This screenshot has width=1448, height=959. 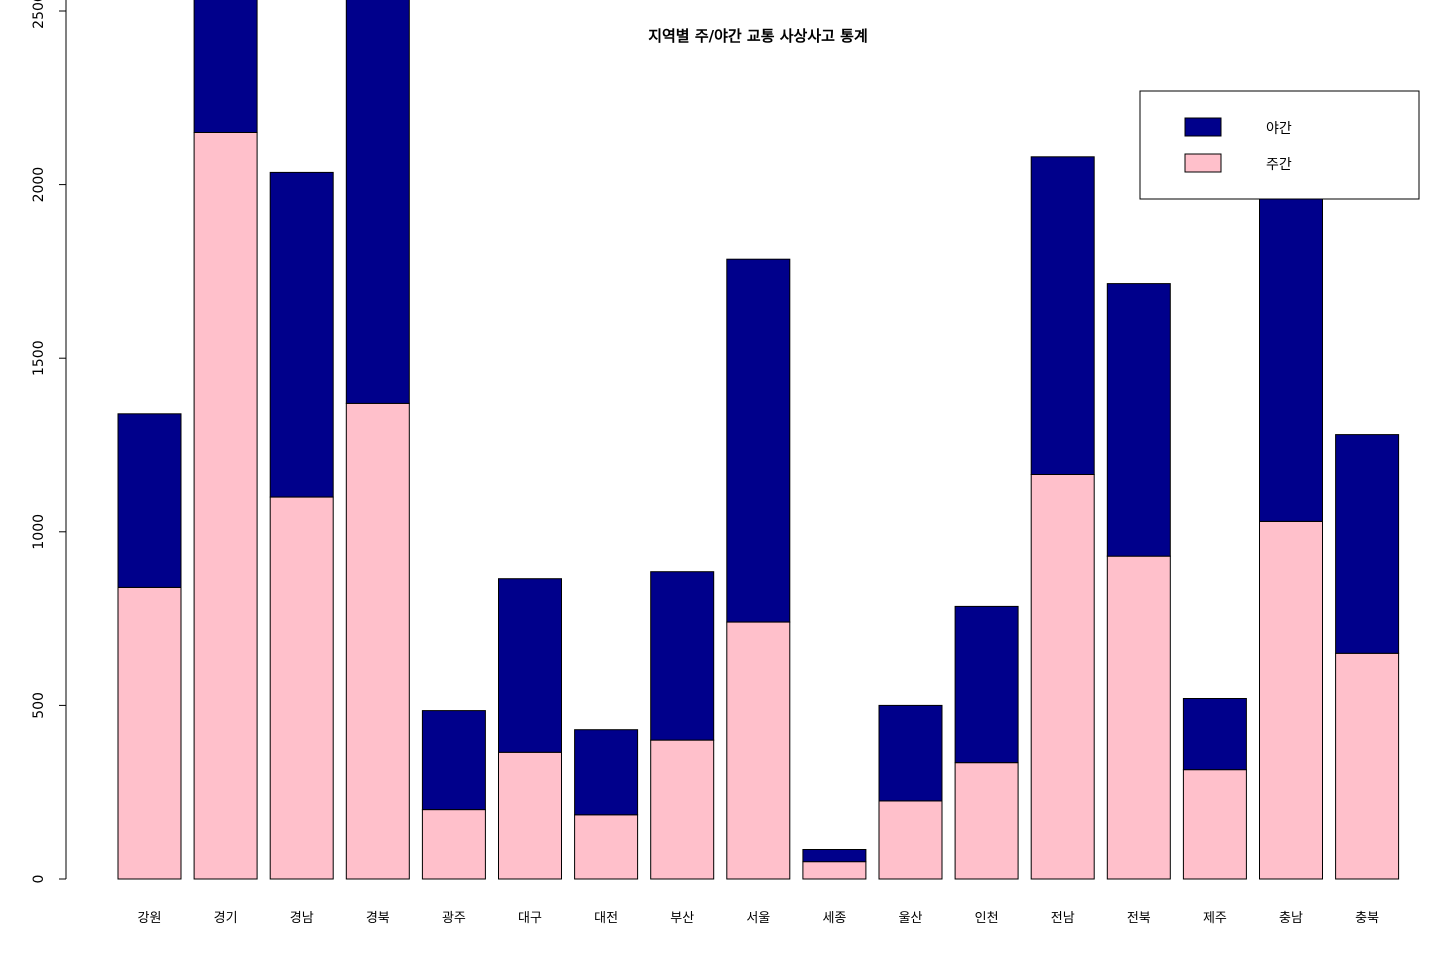 What do you see at coordinates (606, 918) in the screenshot?
I see `x-label-6: 대전` at bounding box center [606, 918].